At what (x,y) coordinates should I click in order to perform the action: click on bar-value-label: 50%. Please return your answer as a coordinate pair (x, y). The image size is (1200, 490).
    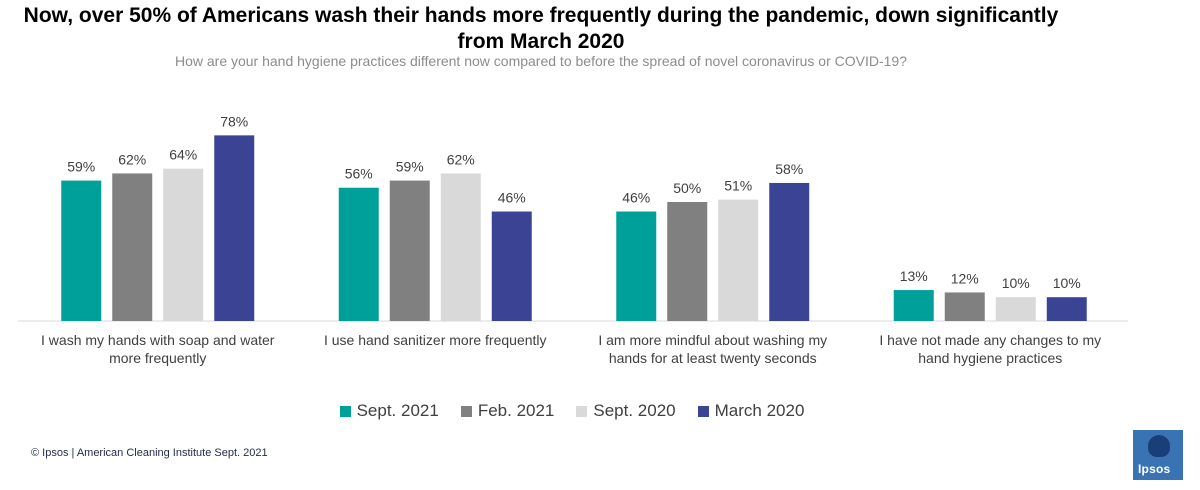
    Looking at the image, I should click on (687, 188).